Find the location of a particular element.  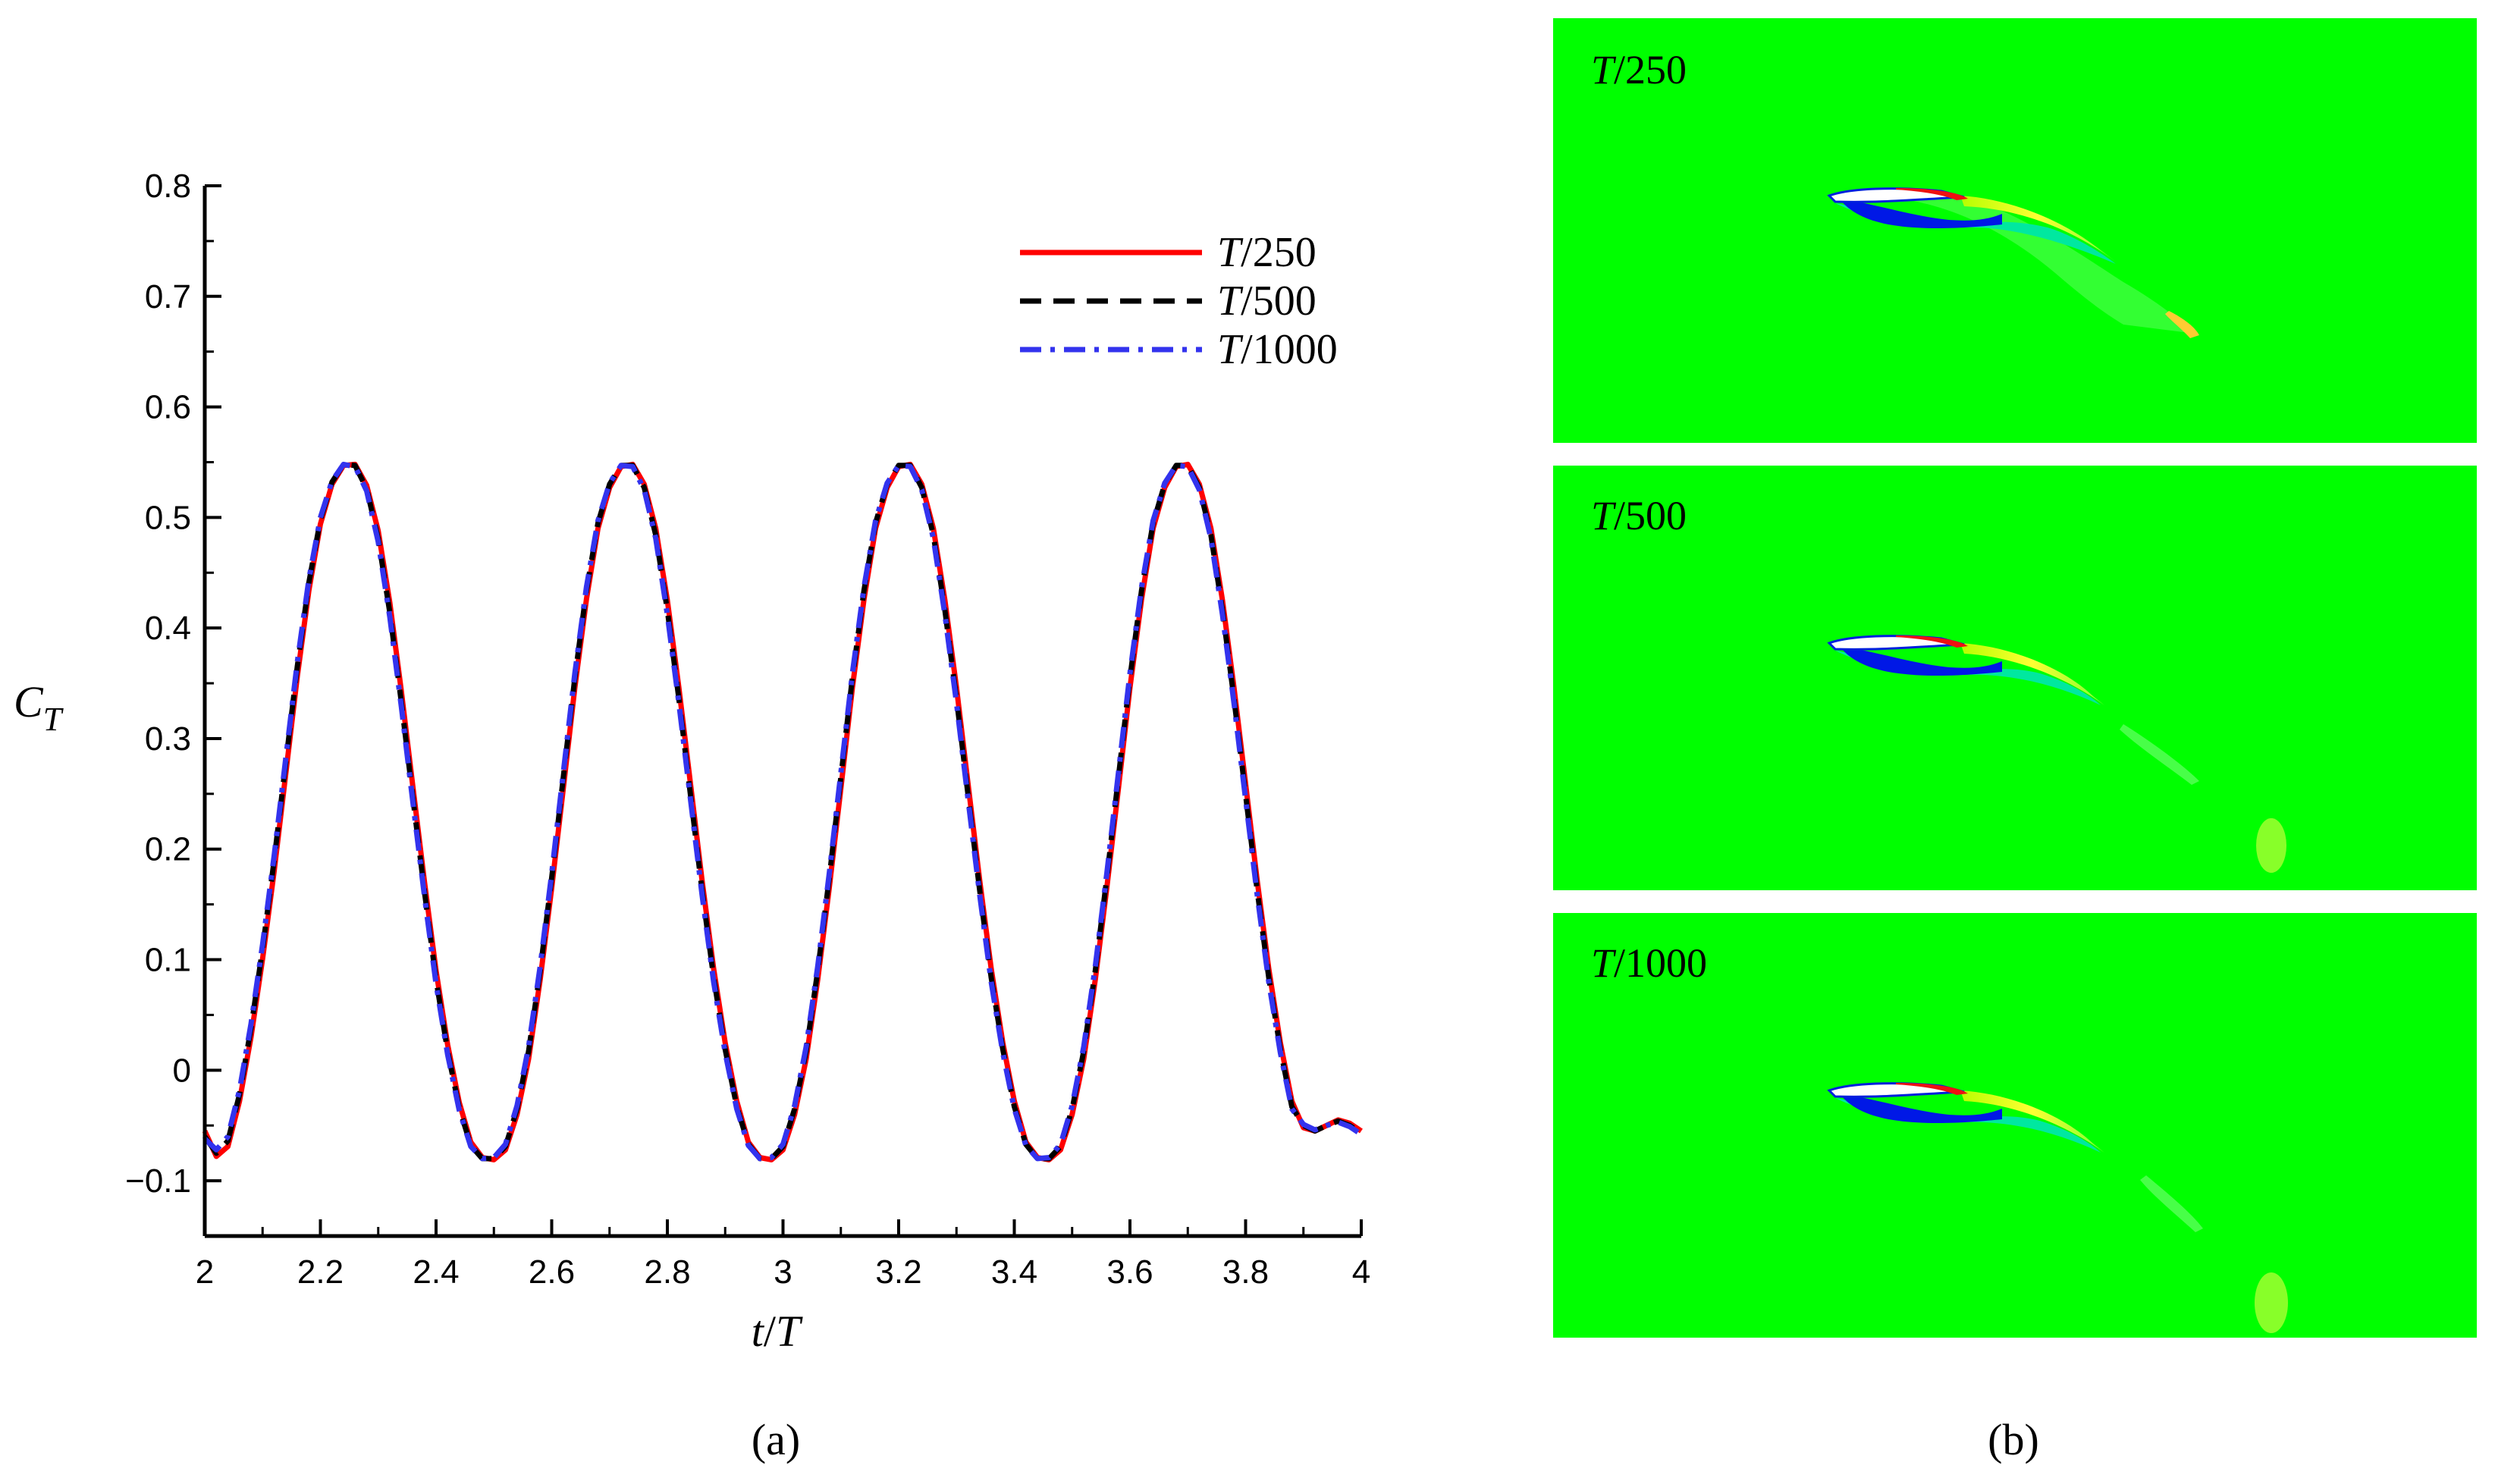

y-tick-label: −0.1 is located at coordinates (158, 1181).